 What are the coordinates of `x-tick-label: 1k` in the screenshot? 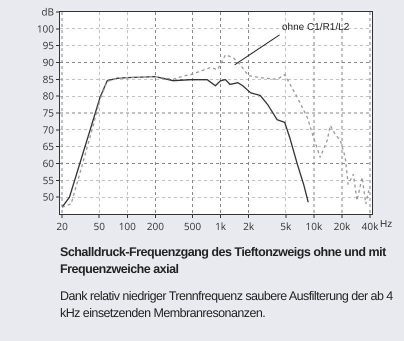 It's located at (221, 226).